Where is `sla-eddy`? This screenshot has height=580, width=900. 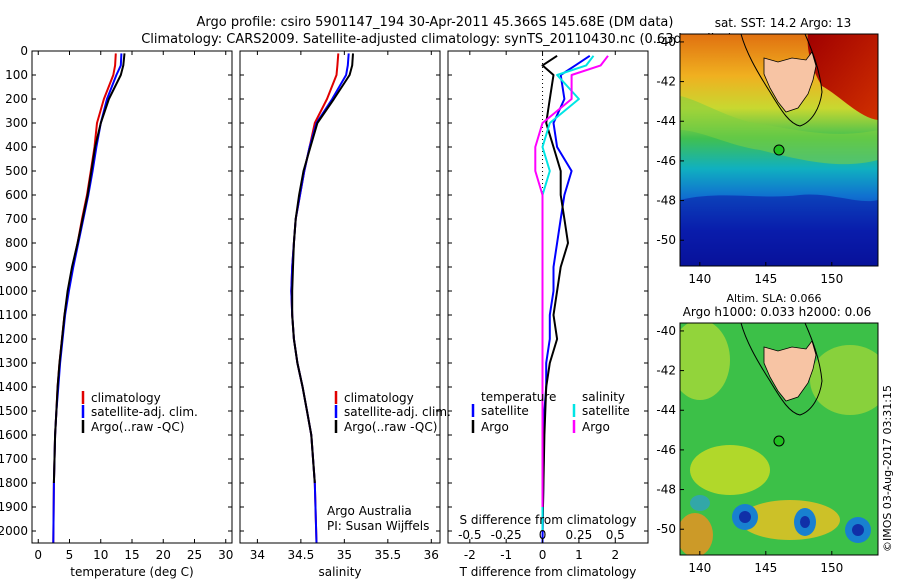
sla-eddy is located at coordinates (700, 503).